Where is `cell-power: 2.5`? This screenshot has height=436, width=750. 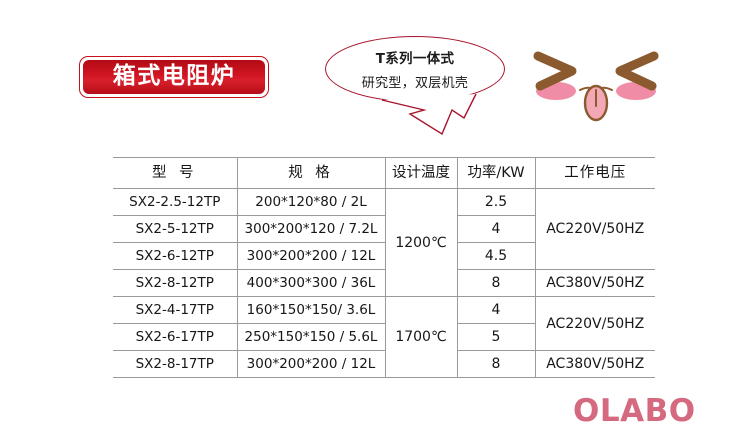 cell-power: 2.5 is located at coordinates (495, 202).